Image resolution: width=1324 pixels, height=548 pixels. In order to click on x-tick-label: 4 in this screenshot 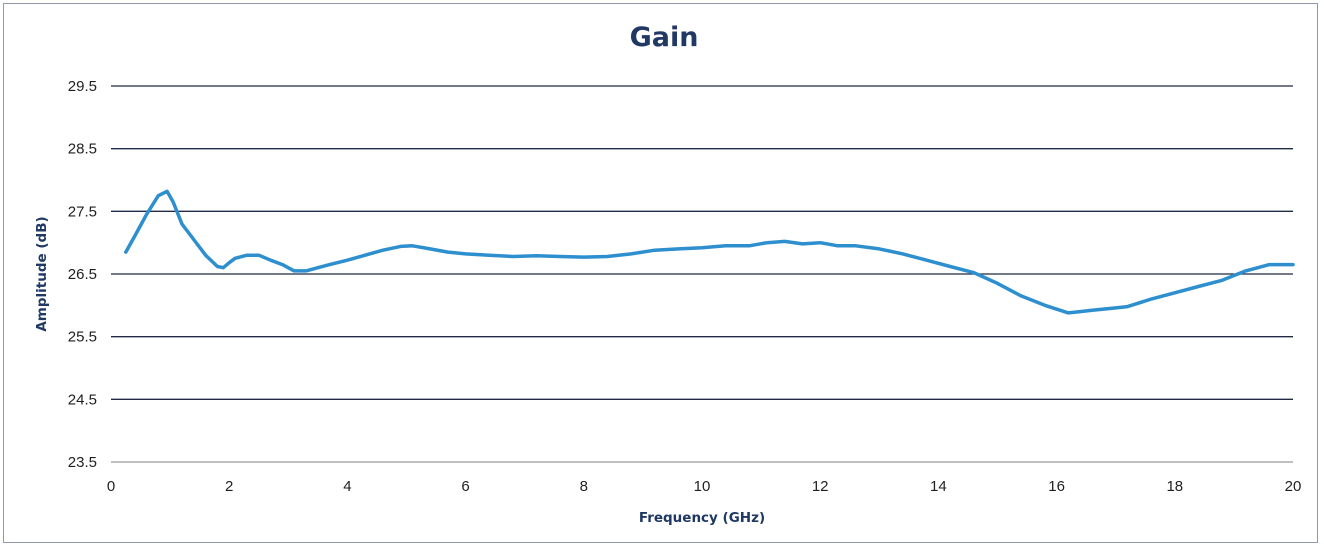, I will do `click(347, 486)`.